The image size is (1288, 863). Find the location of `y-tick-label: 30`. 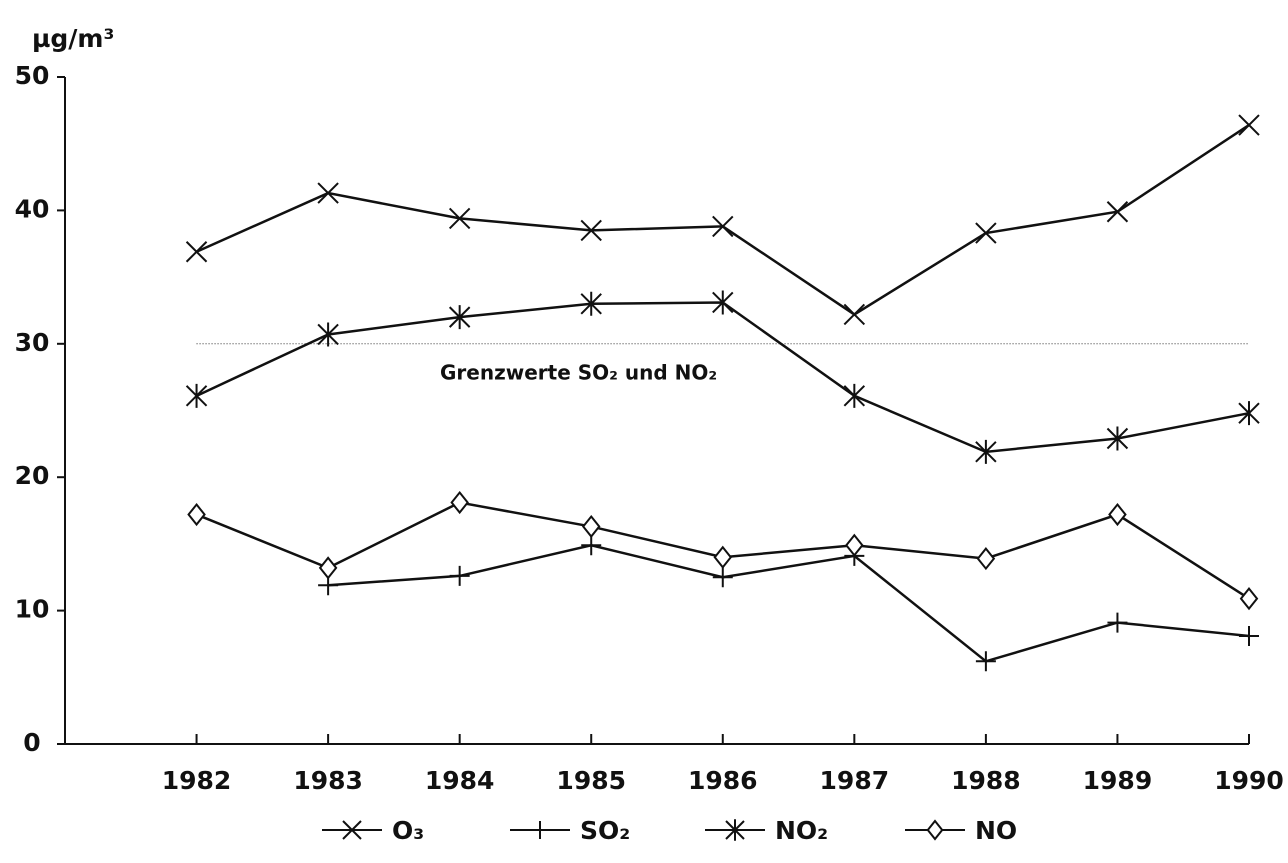

y-tick-label: 30 is located at coordinates (32, 342).